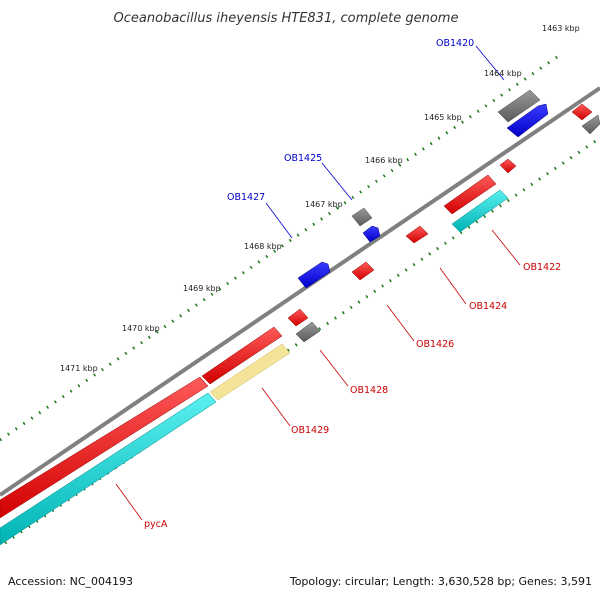 This screenshot has width=600, height=600. Describe the element at coordinates (384, 160) in the screenshot. I see `scale-label-1466: 1466 kbp` at that location.